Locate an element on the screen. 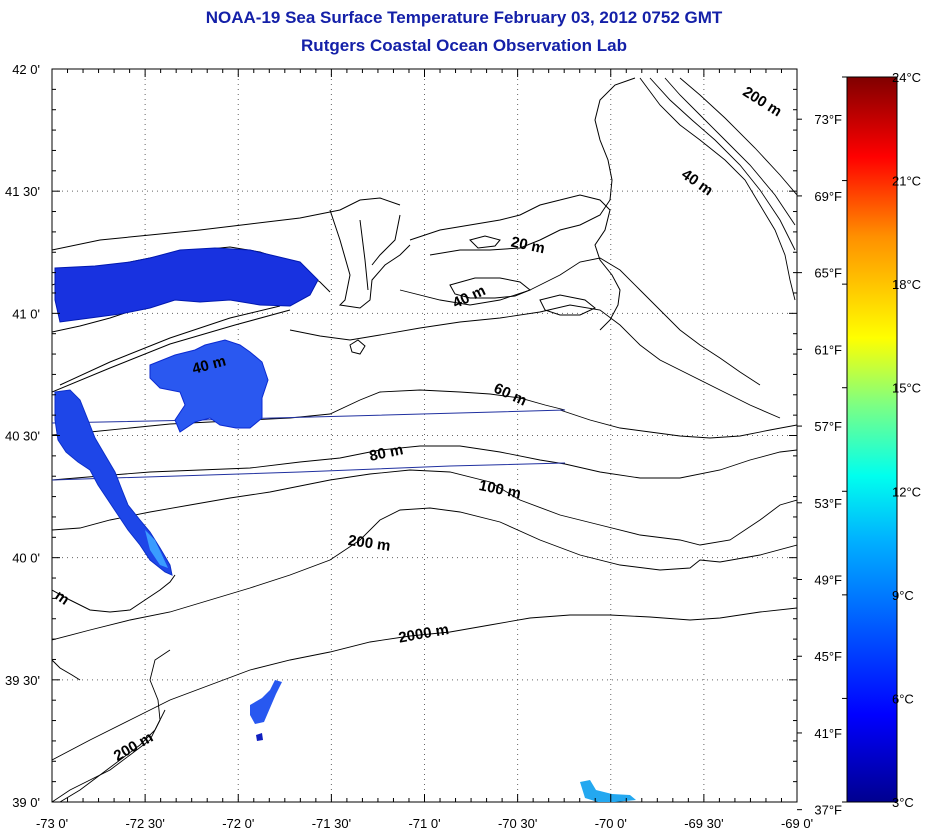 This screenshot has width=928, height=840. colorbar-fahrenheit-label: 73°F is located at coordinates (828, 119).